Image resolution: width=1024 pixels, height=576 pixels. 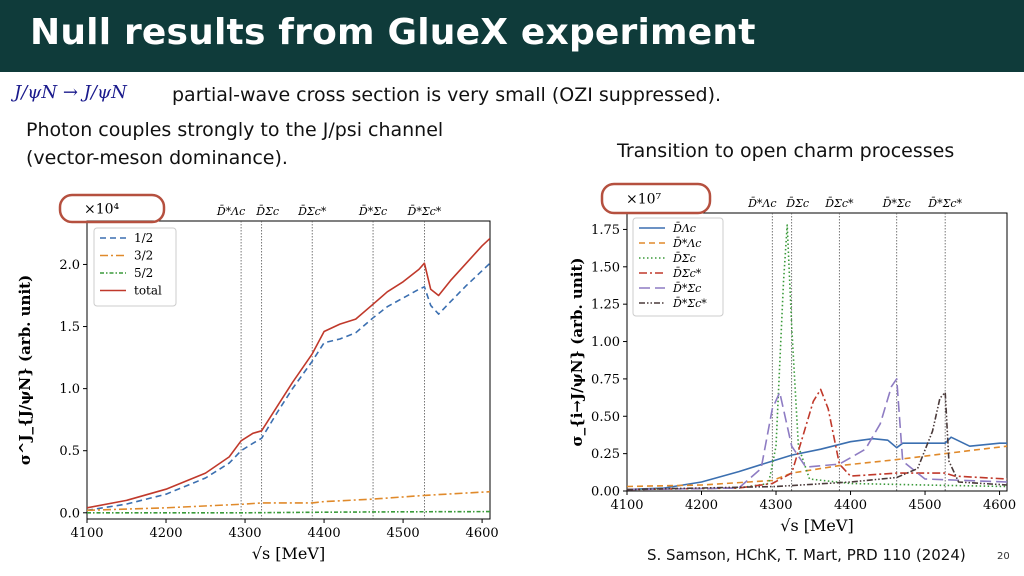 I want to click on left-note-line-2: (vector-meson dominance)., so click(x=157, y=158).